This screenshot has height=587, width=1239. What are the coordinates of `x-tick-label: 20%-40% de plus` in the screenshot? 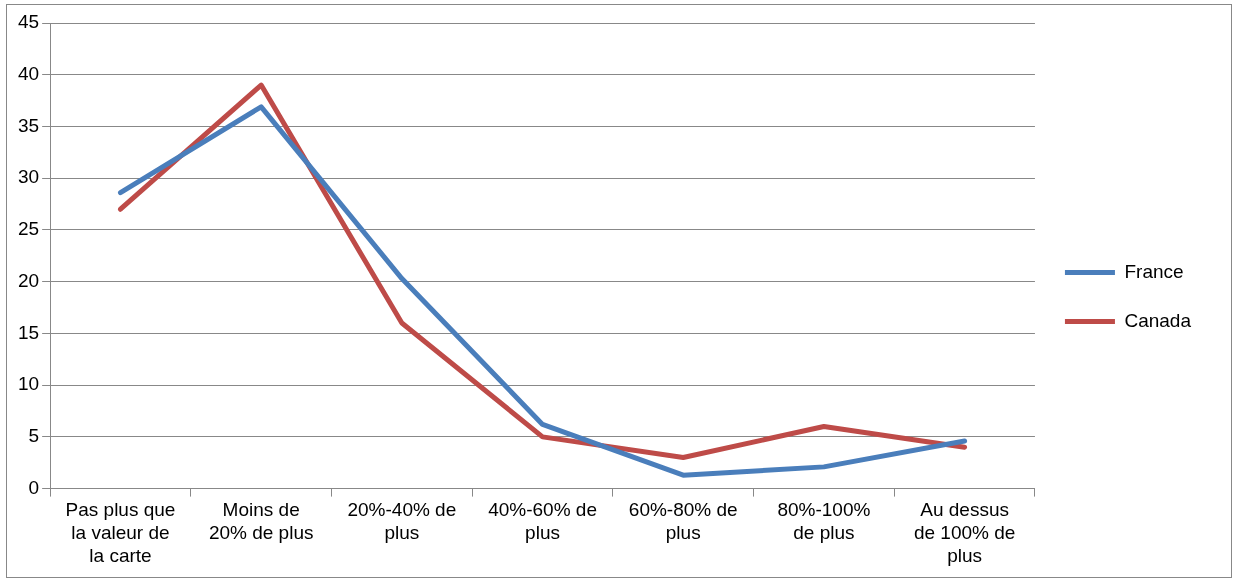 It's located at (402, 521).